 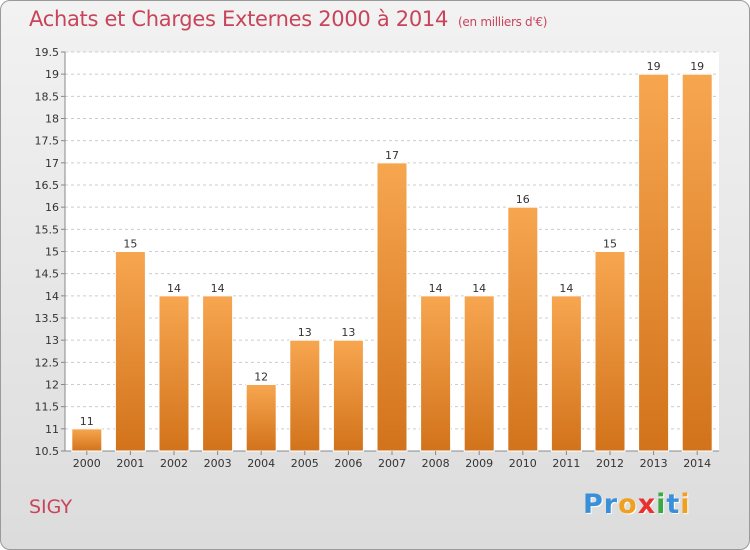 What do you see at coordinates (52, 74) in the screenshot?
I see `y-tick-label: 19` at bounding box center [52, 74].